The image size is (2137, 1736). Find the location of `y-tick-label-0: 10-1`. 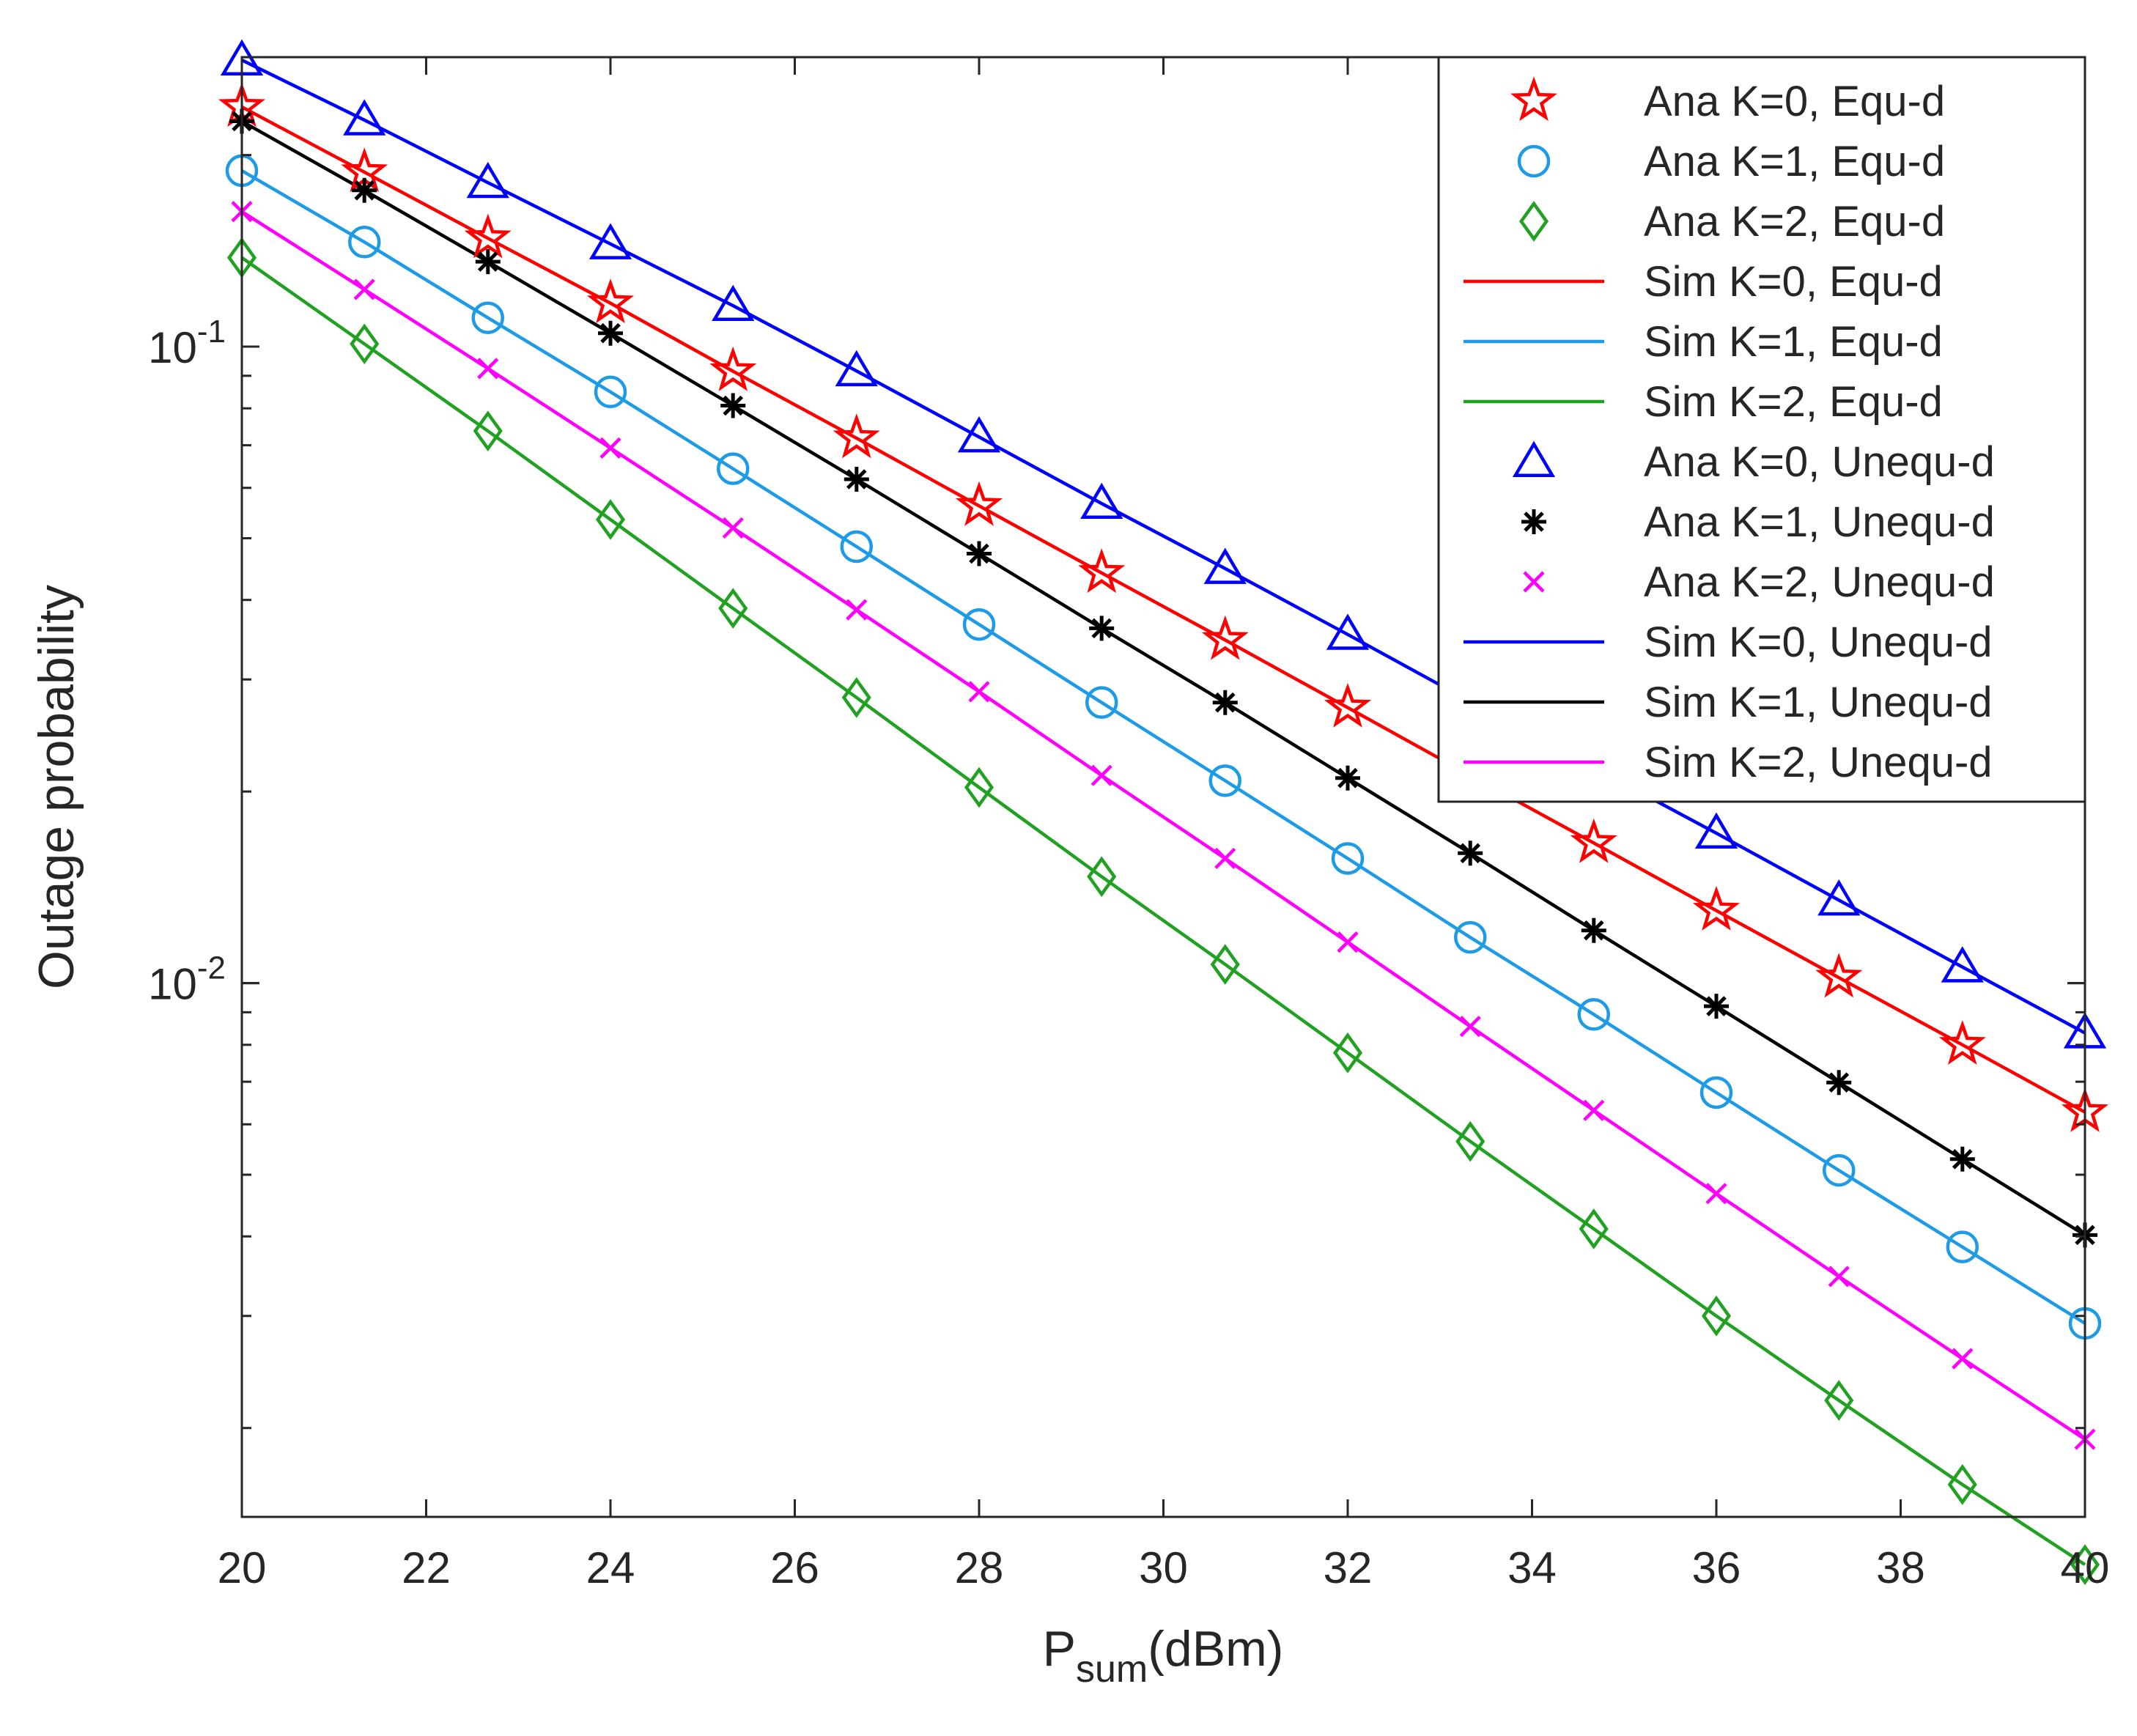

y-tick-label-0: 10-1 is located at coordinates (187, 343).